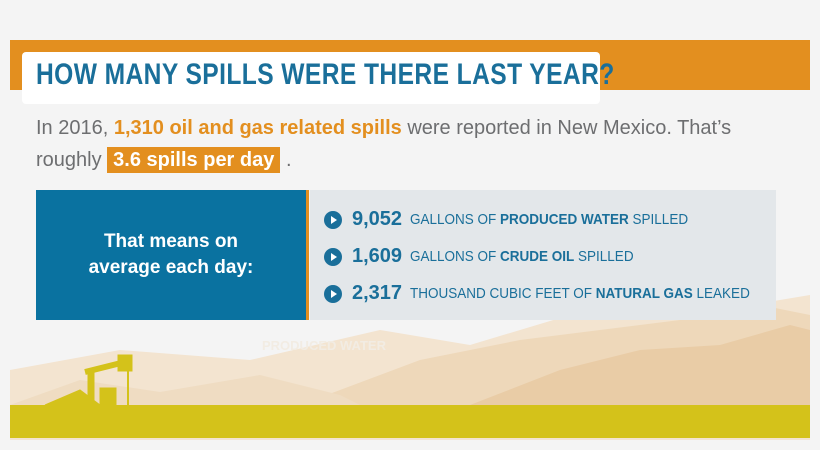 Image resolution: width=820 pixels, height=450 pixels. Describe the element at coordinates (257, 128) in the screenshot. I see `intro-highlight: 1,310 oil and gas related spills` at that location.